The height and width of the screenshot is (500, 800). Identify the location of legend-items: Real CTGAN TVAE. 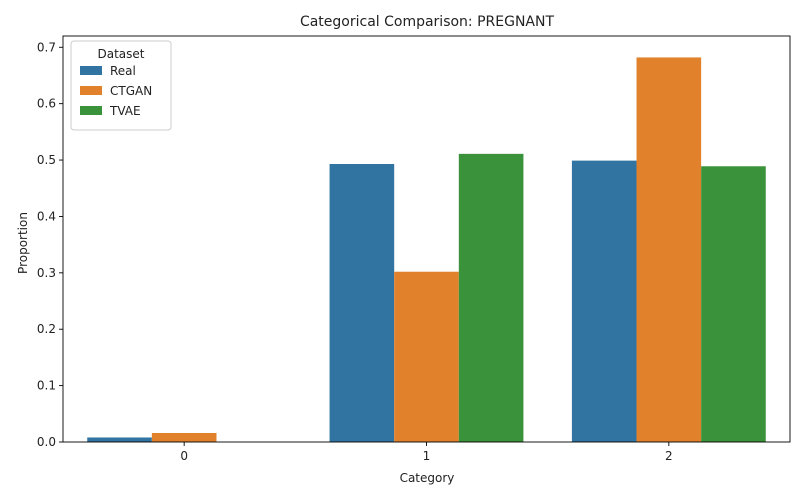
(116, 91).